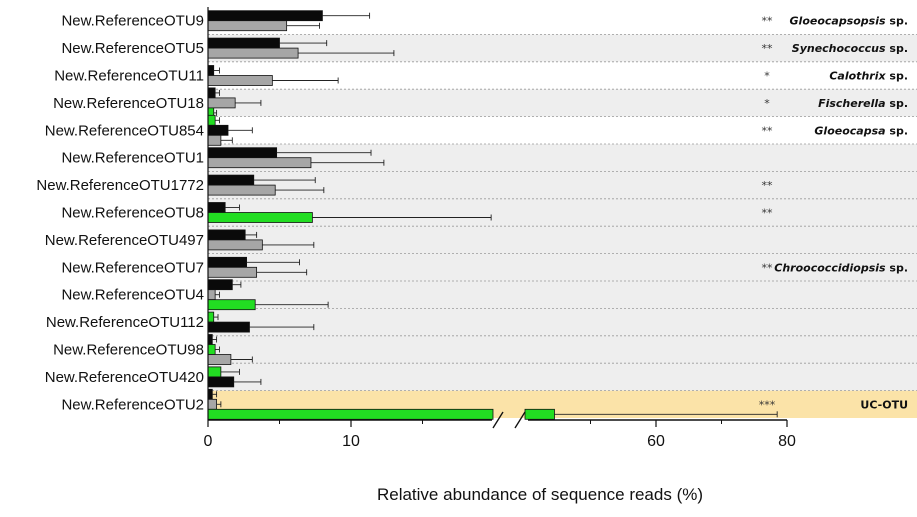 The width and height of the screenshot is (917, 517). What do you see at coordinates (132, 21) in the screenshot?
I see `category-label: New.ReferenceOTU9` at bounding box center [132, 21].